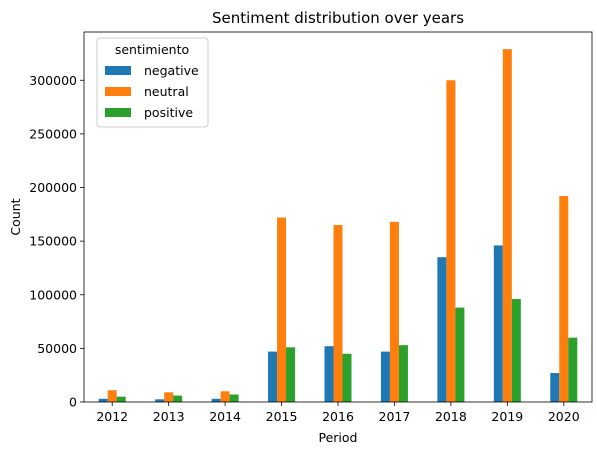 The height and width of the screenshot is (455, 597). Describe the element at coordinates (291, 374) in the screenshot. I see `bar-positive-2015` at that location.